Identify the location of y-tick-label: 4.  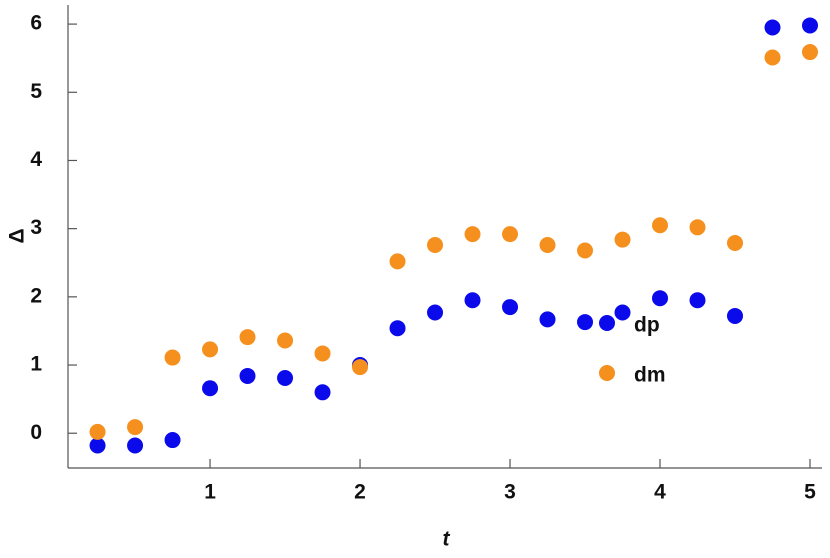
(36, 159).